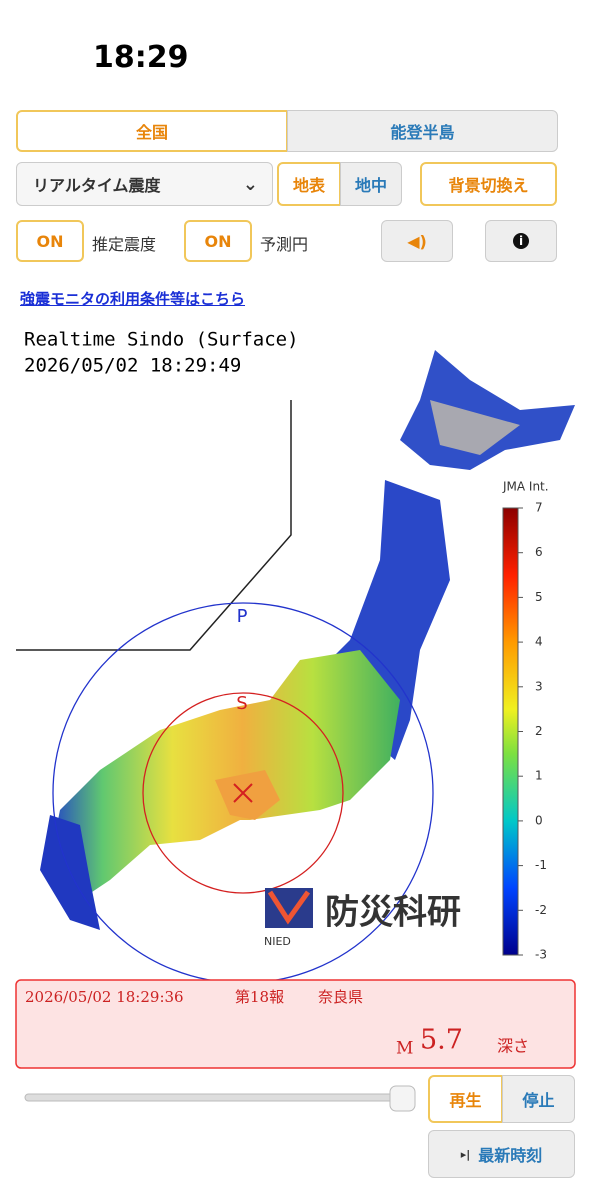 The height and width of the screenshot is (1199, 606). What do you see at coordinates (141, 57) in the screenshot?
I see `status-time: 18:29` at bounding box center [141, 57].